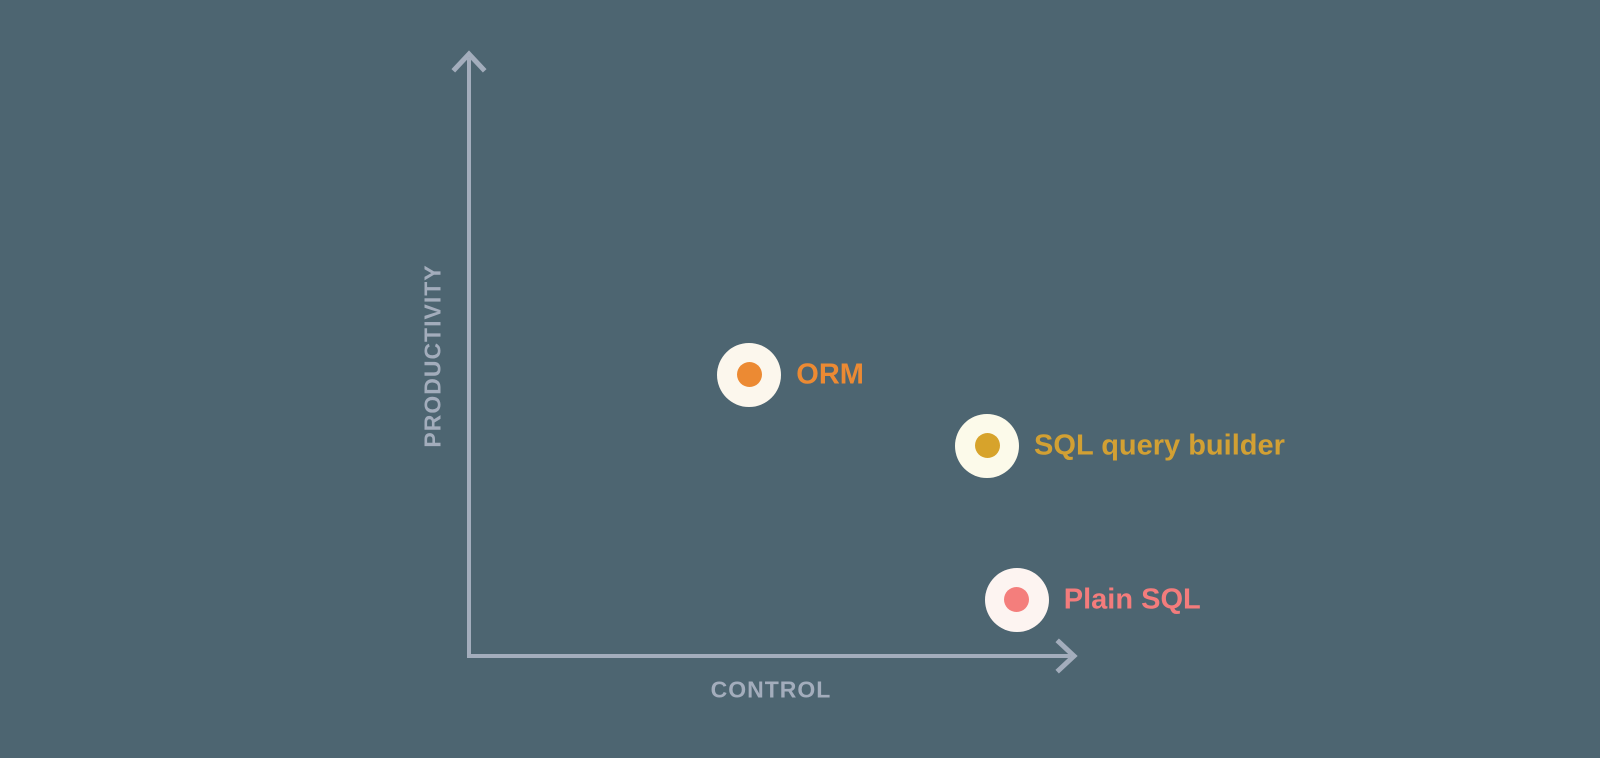 The height and width of the screenshot is (758, 1600). I want to click on point-label: SQL query builder, so click(1159, 445).